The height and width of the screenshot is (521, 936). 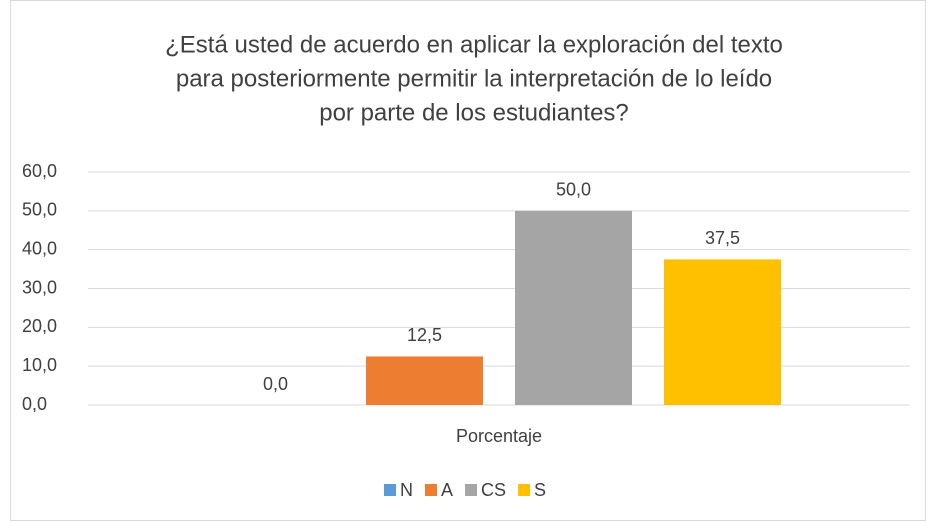 I want to click on chart-title: por parte de los estudiantes?, so click(x=474, y=112).